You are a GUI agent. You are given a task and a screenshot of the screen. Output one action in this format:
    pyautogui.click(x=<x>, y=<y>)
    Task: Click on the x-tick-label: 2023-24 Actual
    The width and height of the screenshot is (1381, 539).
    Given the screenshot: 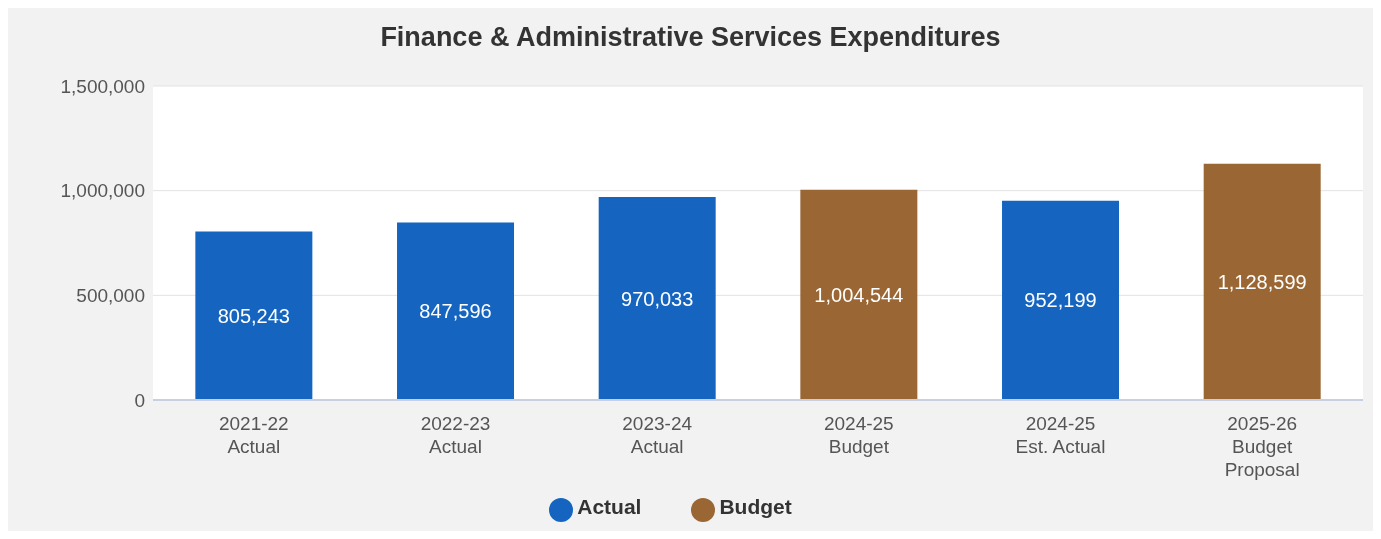 What is the action you would take?
    pyautogui.click(x=657, y=435)
    